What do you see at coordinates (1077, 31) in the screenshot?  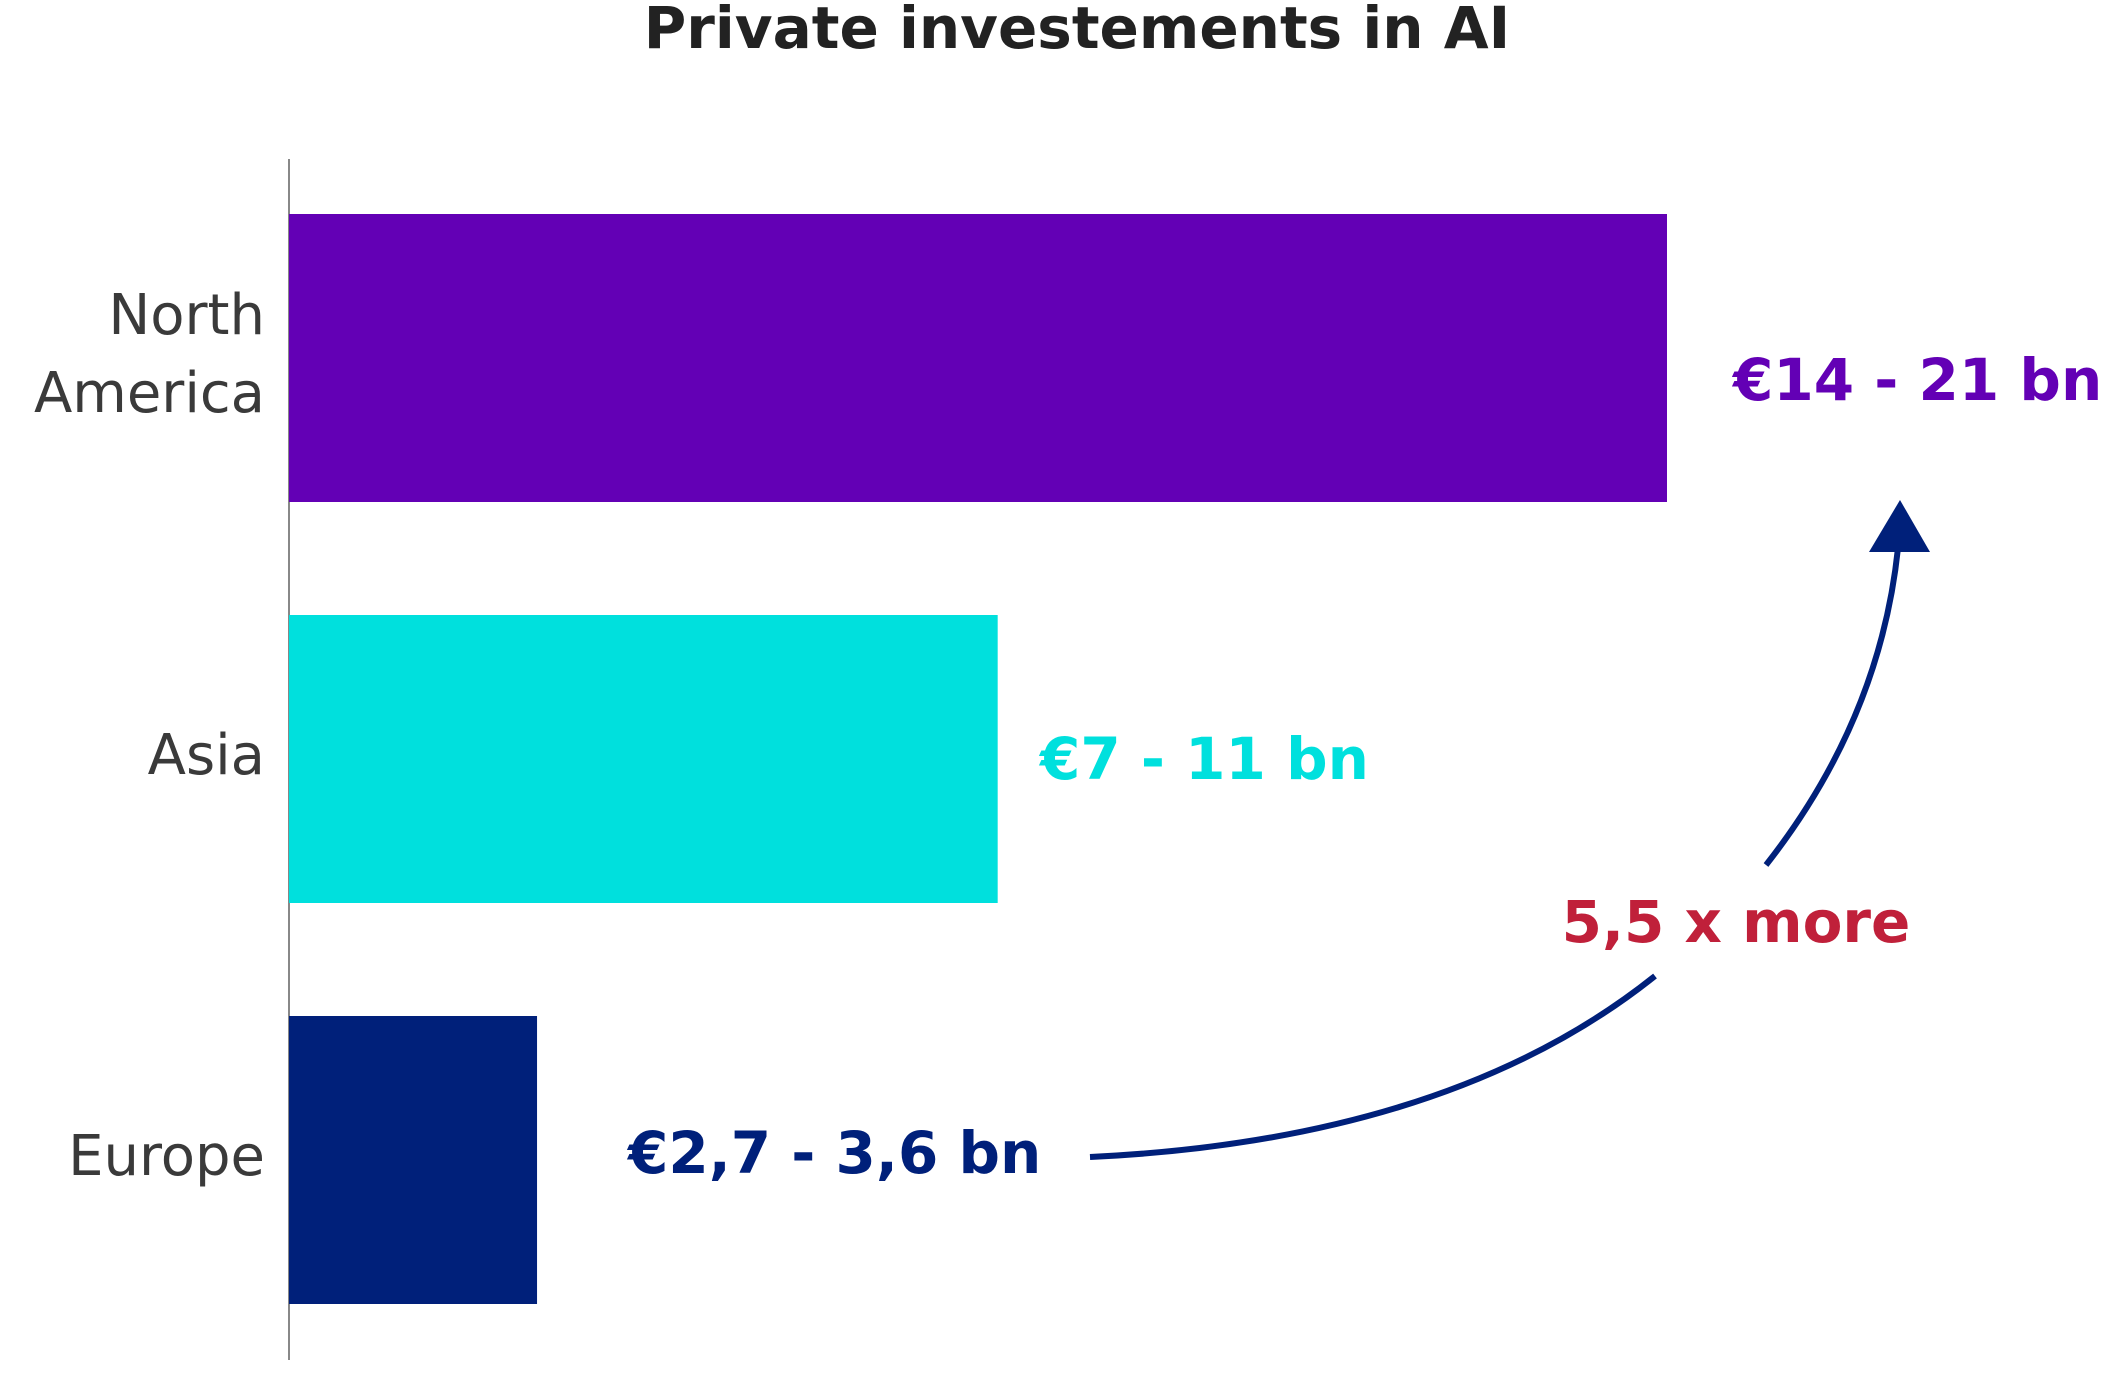 I see `chart-title: Private investements in AI` at bounding box center [1077, 31].